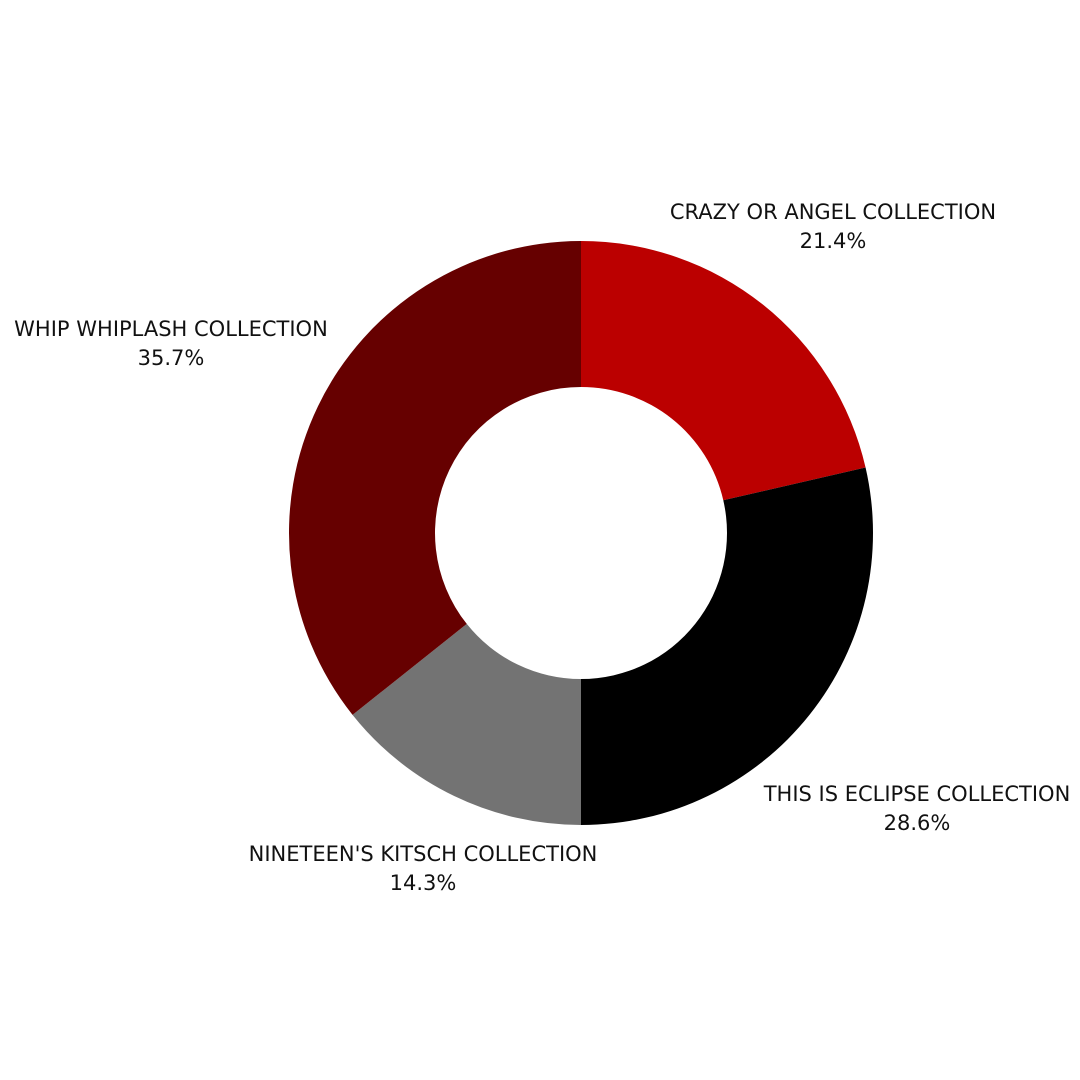  I want to click on slice-percent-label: 14.3%, so click(423, 883).